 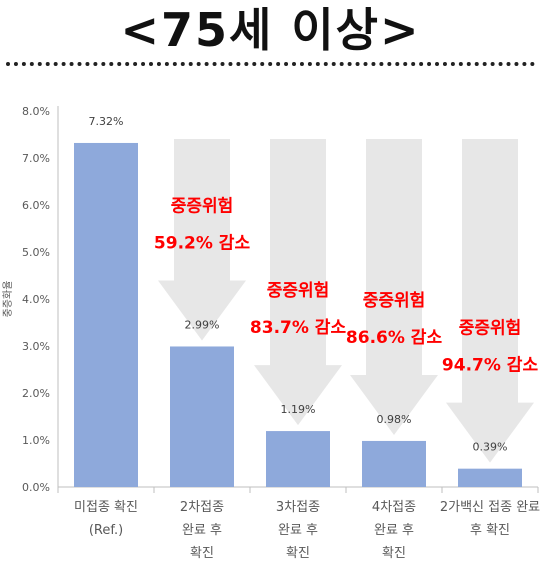 What do you see at coordinates (394, 507) in the screenshot?
I see `x-tick-label-line: 4차접종` at bounding box center [394, 507].